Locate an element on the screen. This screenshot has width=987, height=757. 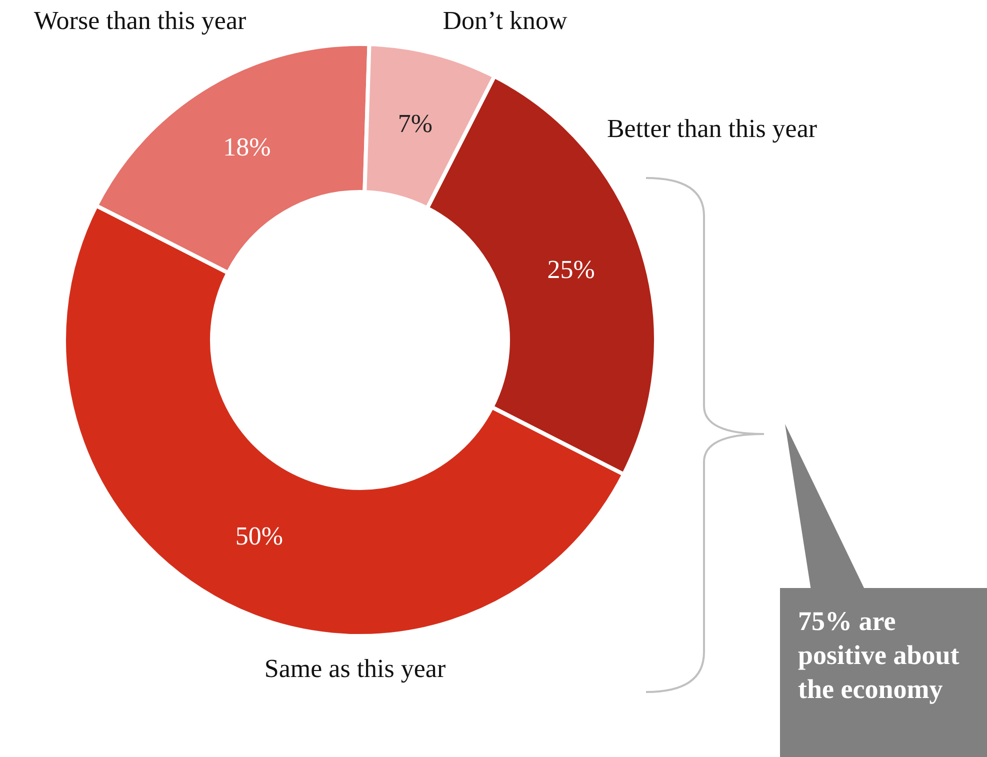
data-label: 18% is located at coordinates (247, 147).